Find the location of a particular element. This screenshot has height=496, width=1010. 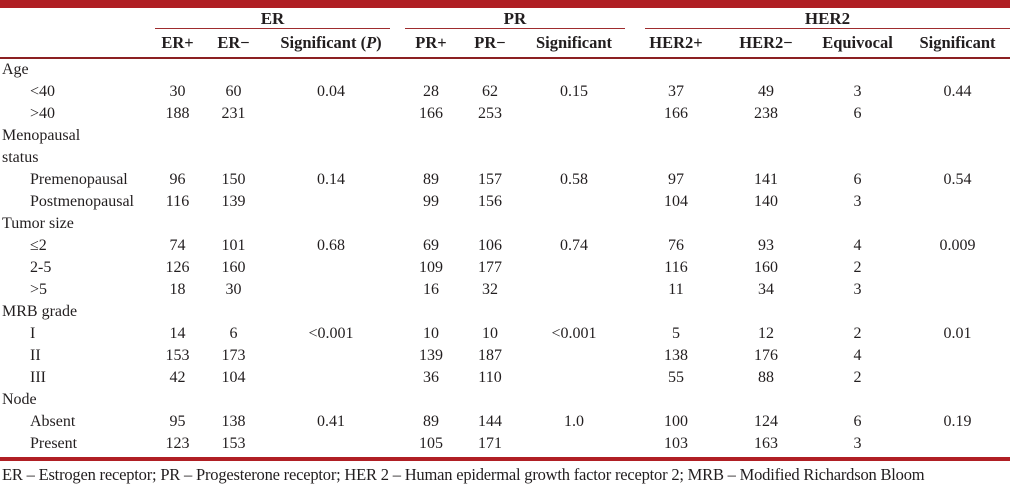

cell-pr_pos: 99 is located at coordinates (431, 201).